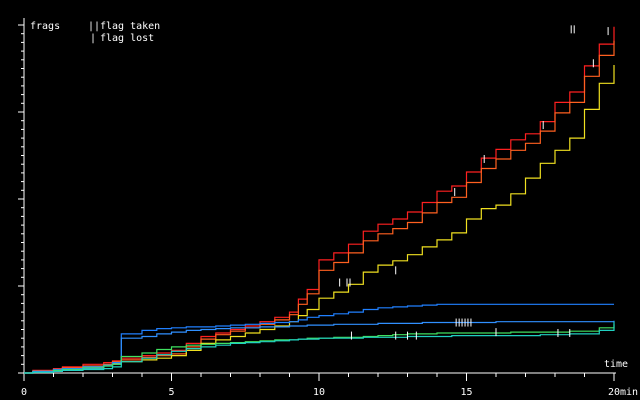 The image size is (640, 400). Describe the element at coordinates (616, 364) in the screenshot. I see `x-axis-label: time` at that location.